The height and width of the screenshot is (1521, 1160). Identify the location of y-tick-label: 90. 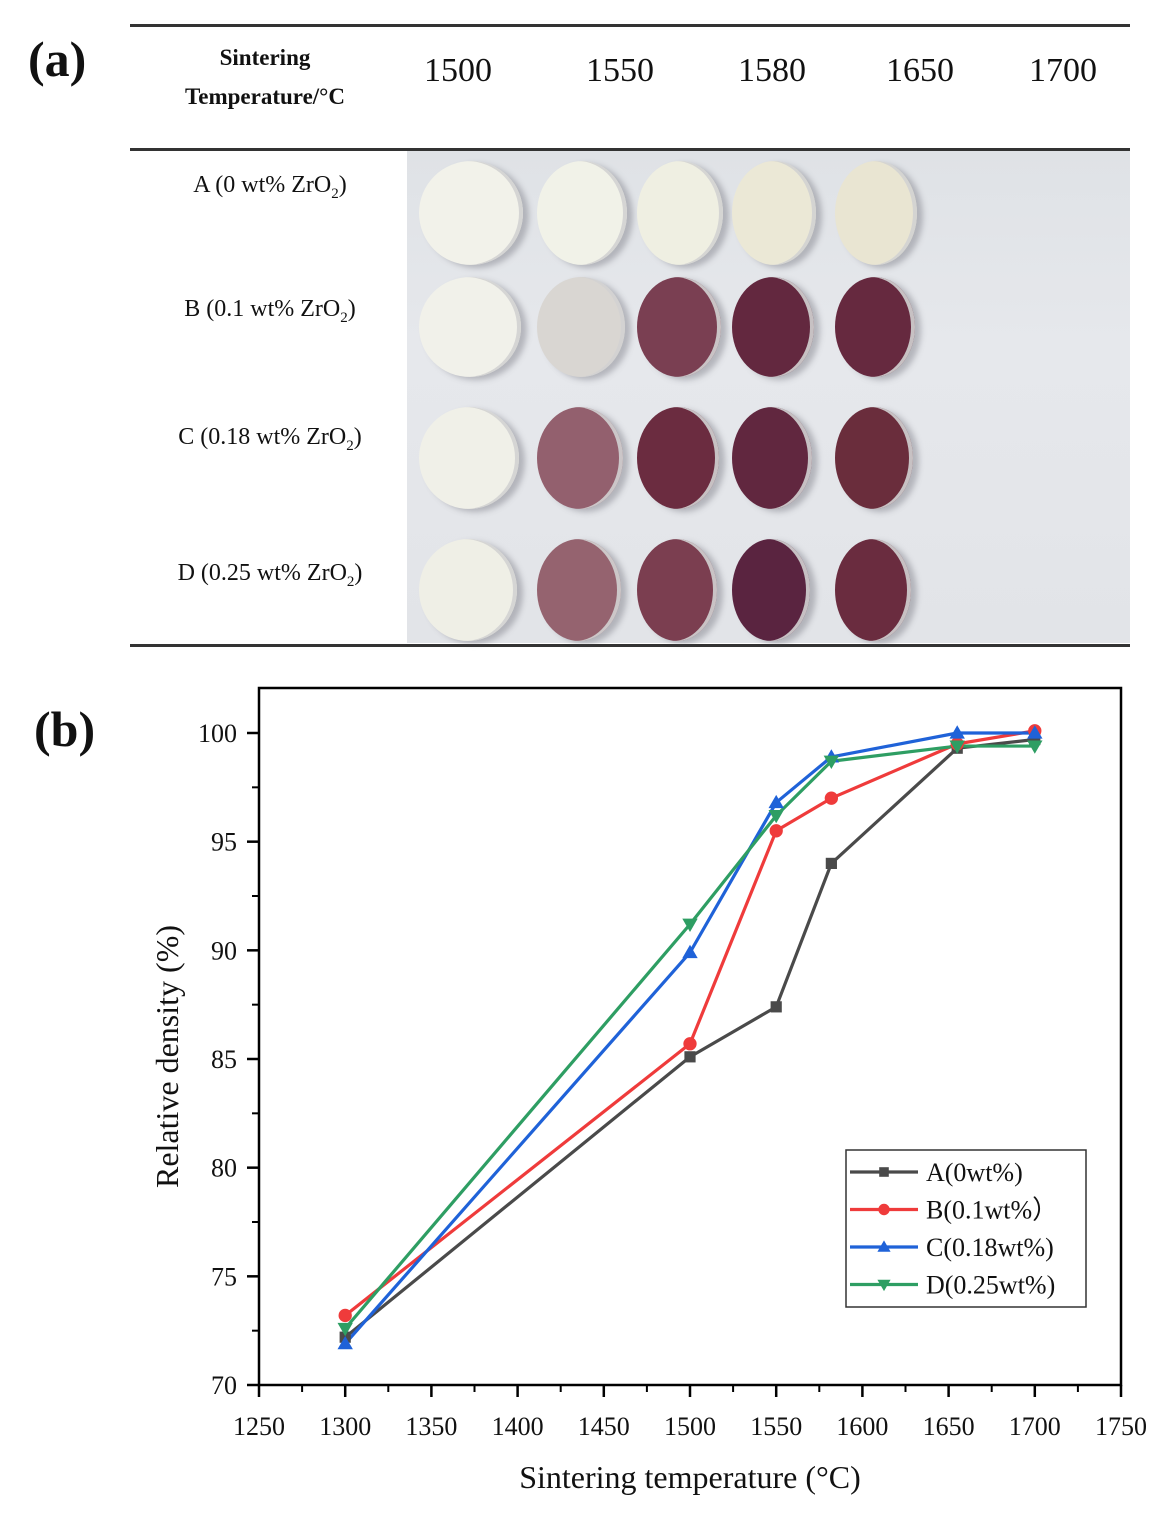
(224, 950).